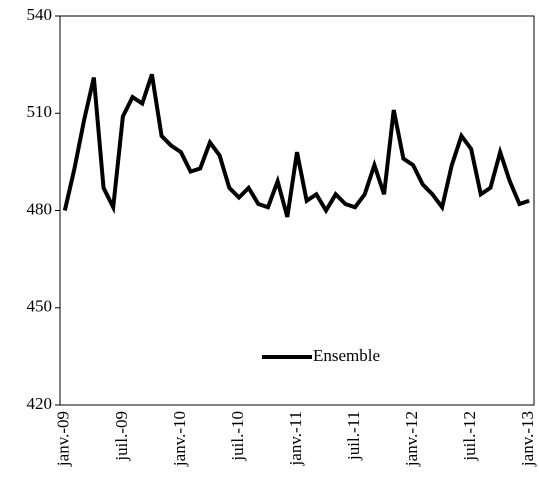 The image size is (539, 498). Describe the element at coordinates (527, 439) in the screenshot. I see `x-tick-label: janv.-13` at that location.